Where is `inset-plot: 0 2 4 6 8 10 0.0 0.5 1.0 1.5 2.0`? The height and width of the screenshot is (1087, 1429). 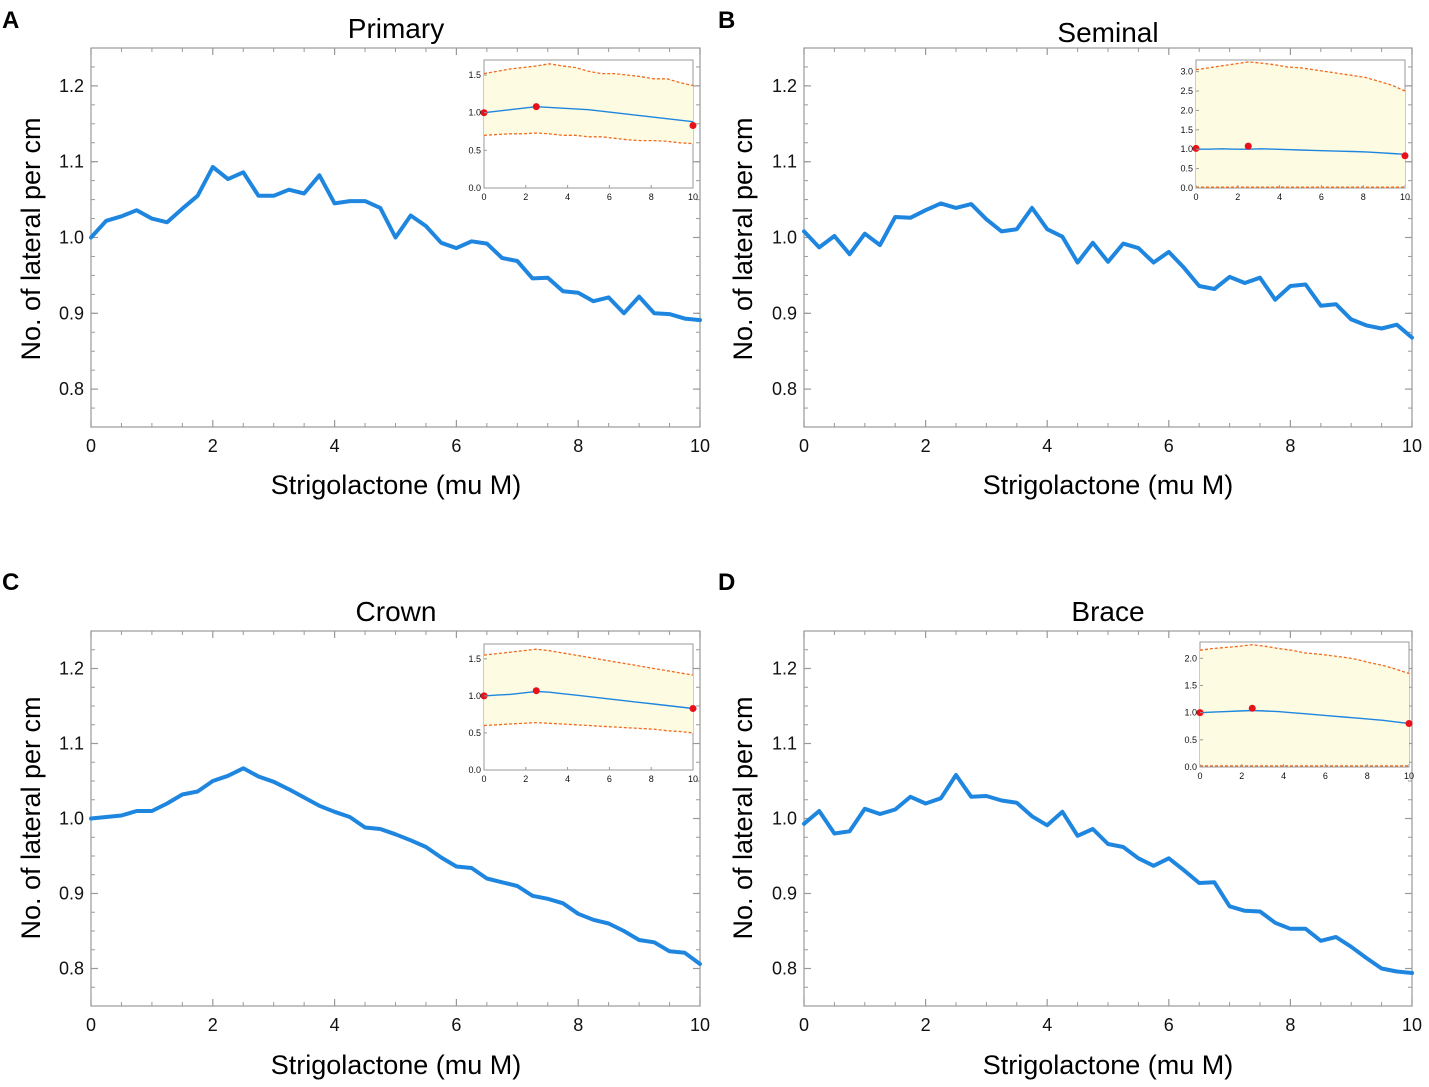
inset-plot: 0 2 4 6 8 10 0.0 0.5 1.0 1.5 2.0 is located at coordinates (1299, 711).